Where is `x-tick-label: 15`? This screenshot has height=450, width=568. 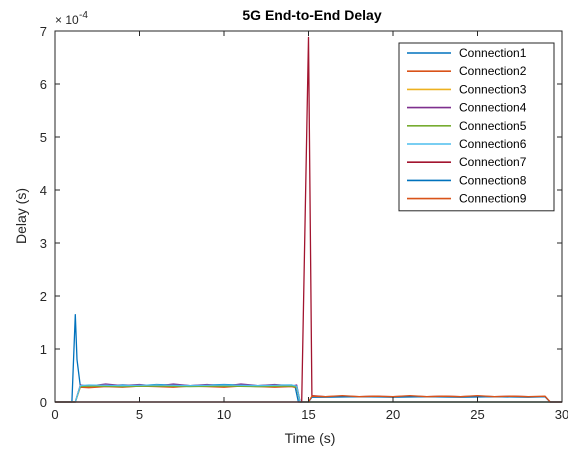 x-tick-label: 15 is located at coordinates (308, 414).